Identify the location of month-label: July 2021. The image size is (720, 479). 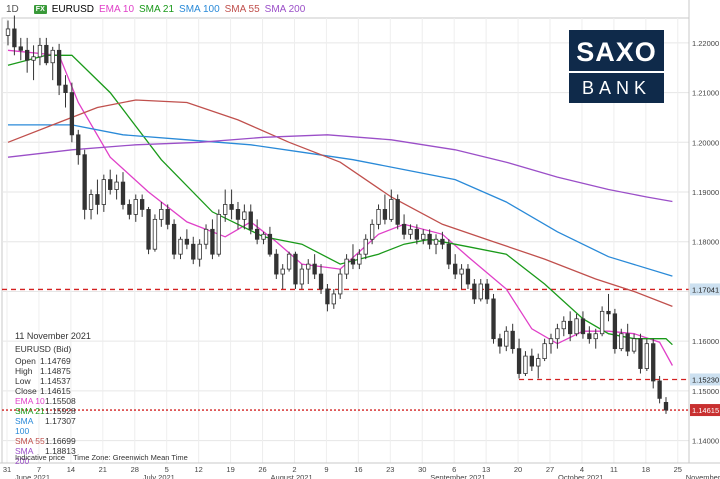
(159, 476).